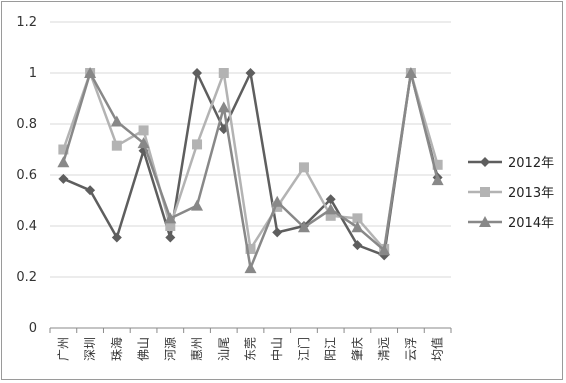 This screenshot has width=566, height=383. I want to click on y-tick-label: 1, so click(33, 73).